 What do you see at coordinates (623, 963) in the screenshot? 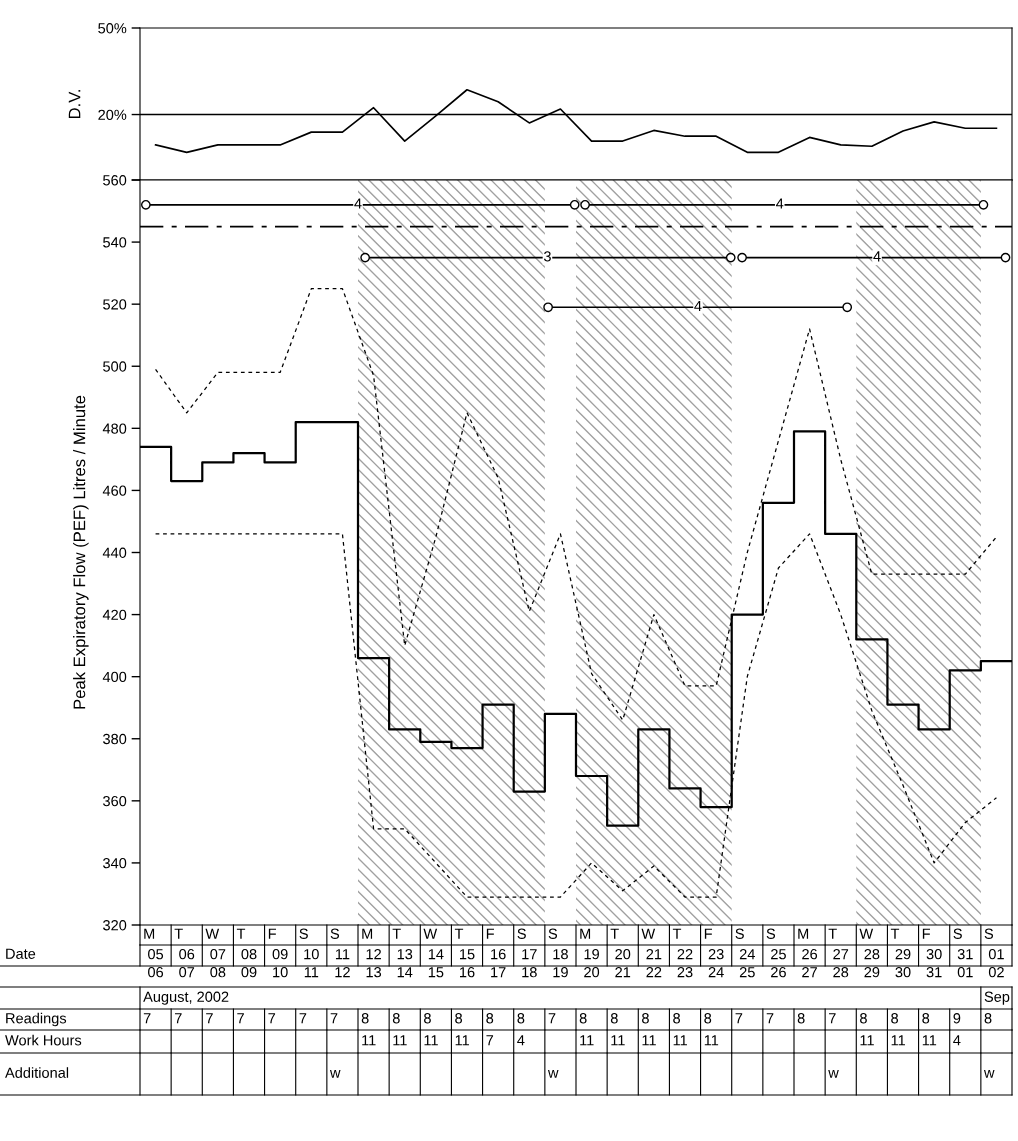
I see `x-tick-label: 20 21` at bounding box center [623, 963].